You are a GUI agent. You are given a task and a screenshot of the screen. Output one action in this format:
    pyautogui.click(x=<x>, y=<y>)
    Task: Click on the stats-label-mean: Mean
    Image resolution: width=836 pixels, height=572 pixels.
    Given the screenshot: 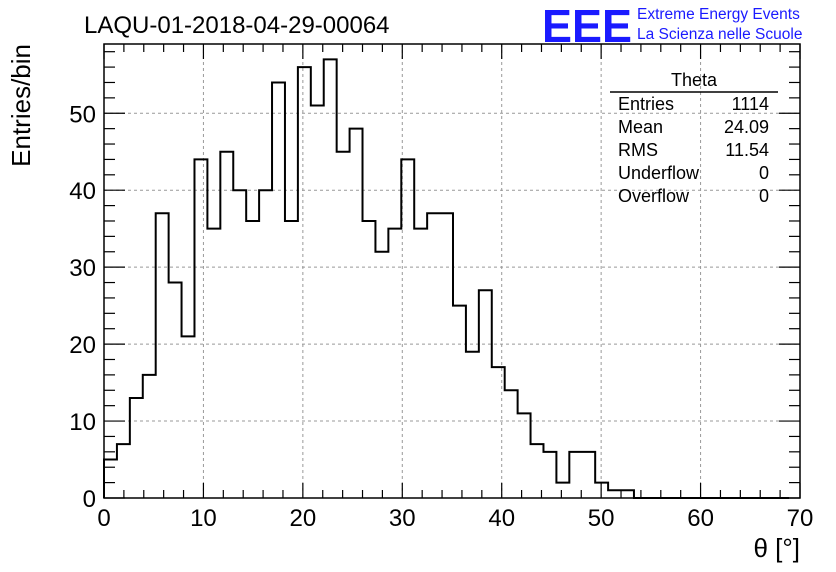 What is the action you would take?
    pyautogui.click(x=640, y=127)
    